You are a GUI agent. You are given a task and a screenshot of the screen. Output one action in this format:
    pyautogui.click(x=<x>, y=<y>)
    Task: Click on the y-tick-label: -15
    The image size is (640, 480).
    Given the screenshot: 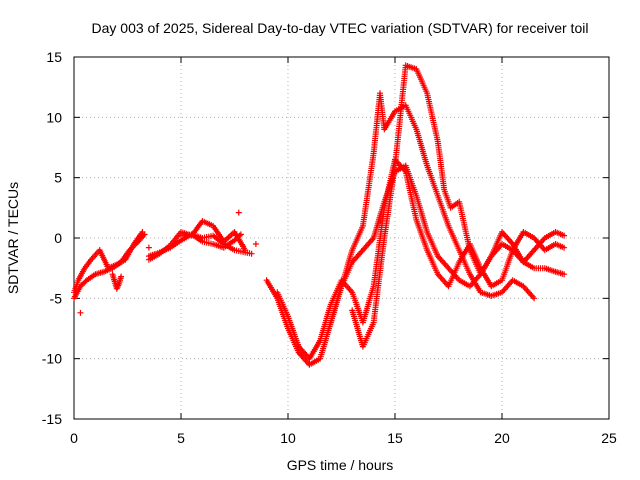 What is the action you would take?
    pyautogui.click(x=52, y=419)
    